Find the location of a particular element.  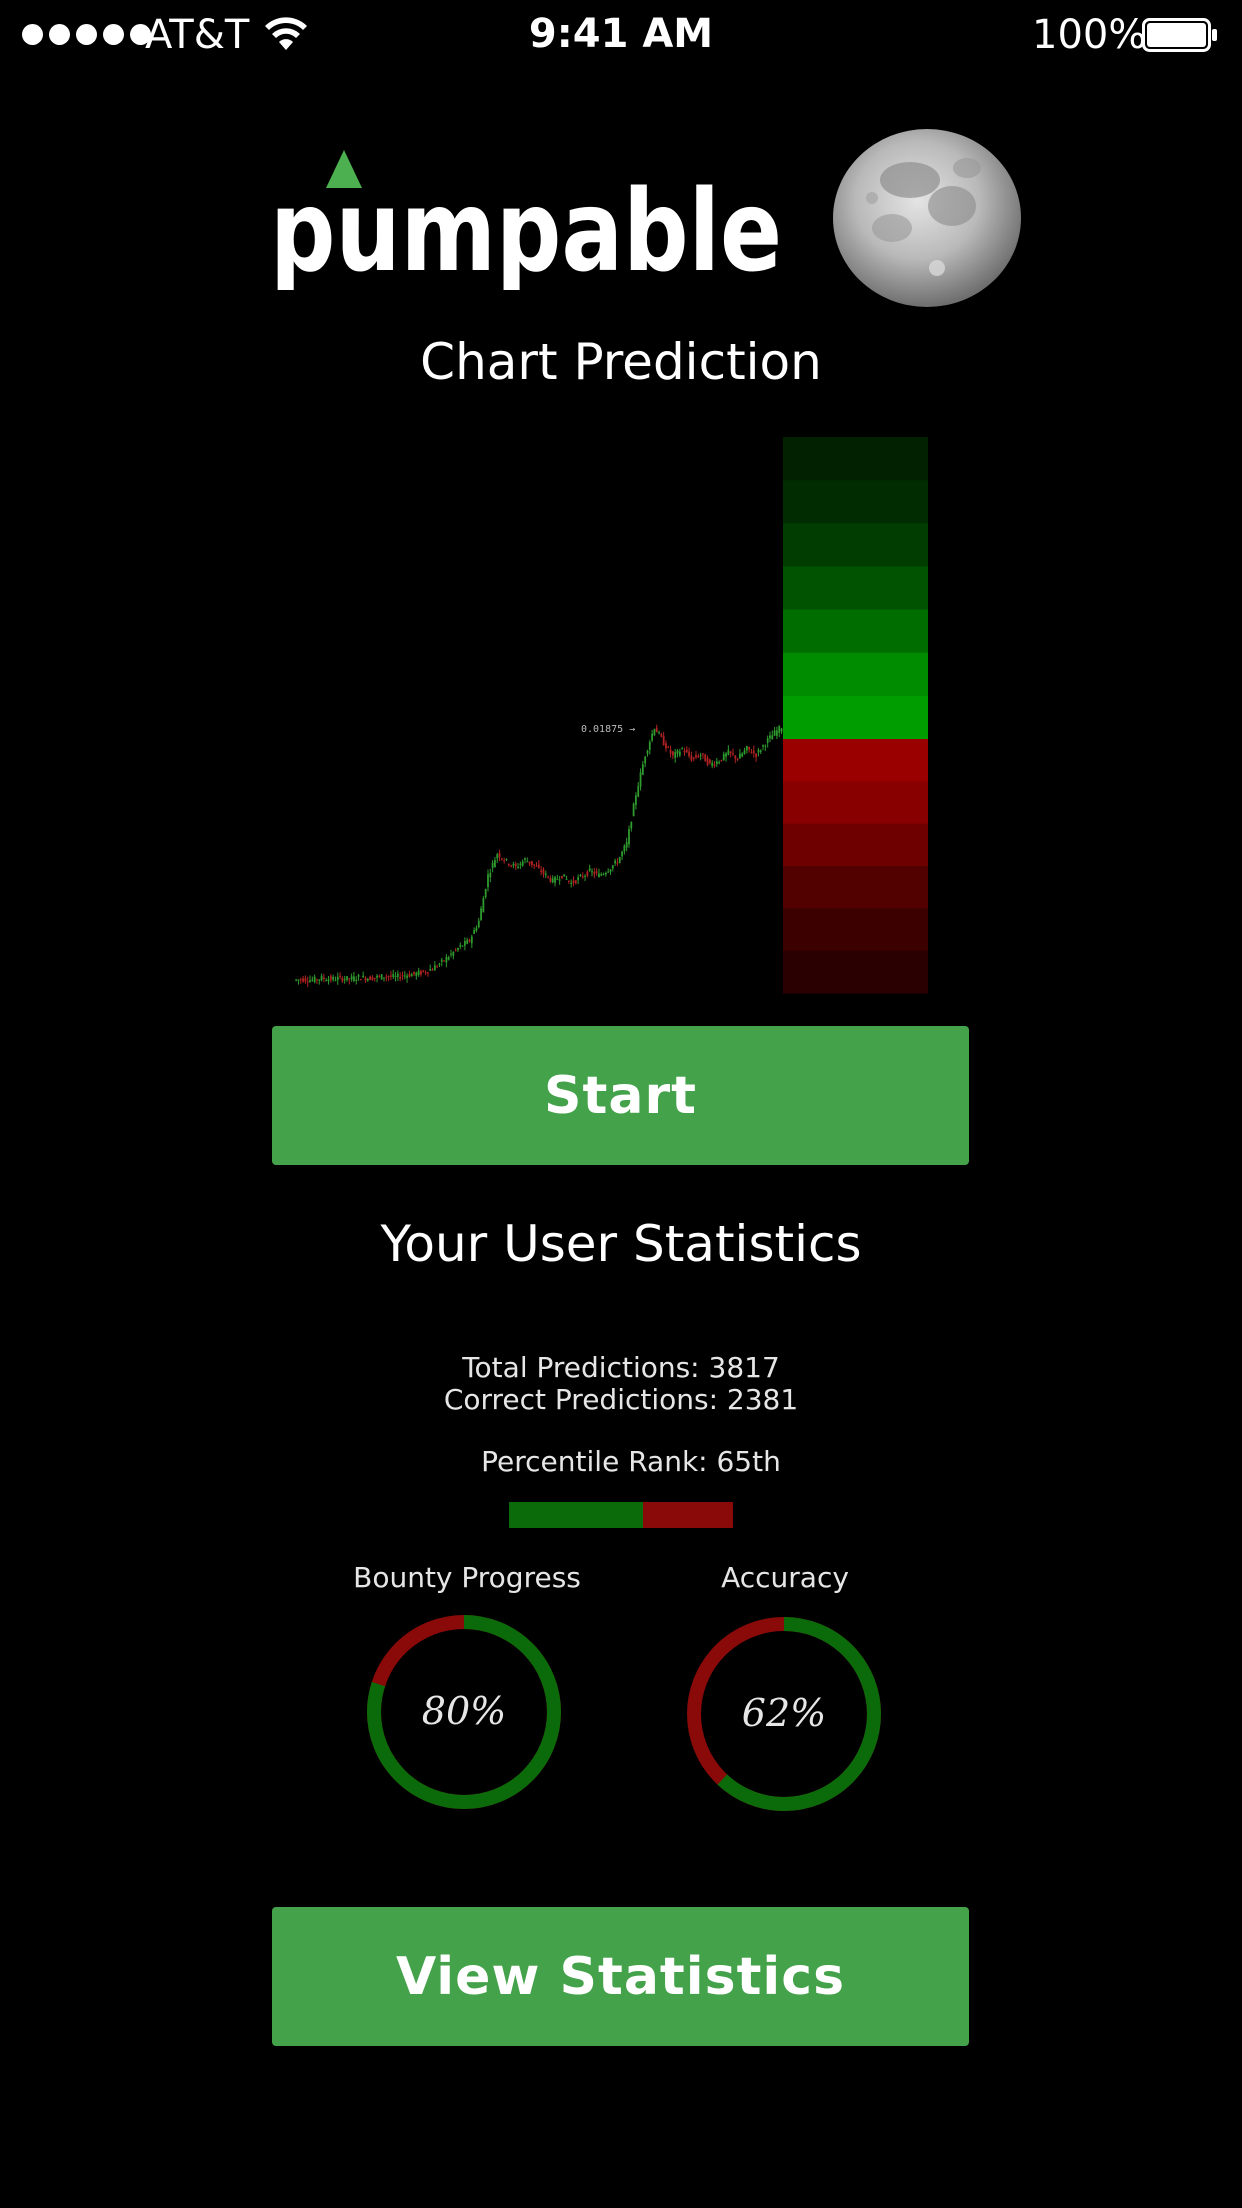

percentile-rank-fill is located at coordinates (576, 1515).